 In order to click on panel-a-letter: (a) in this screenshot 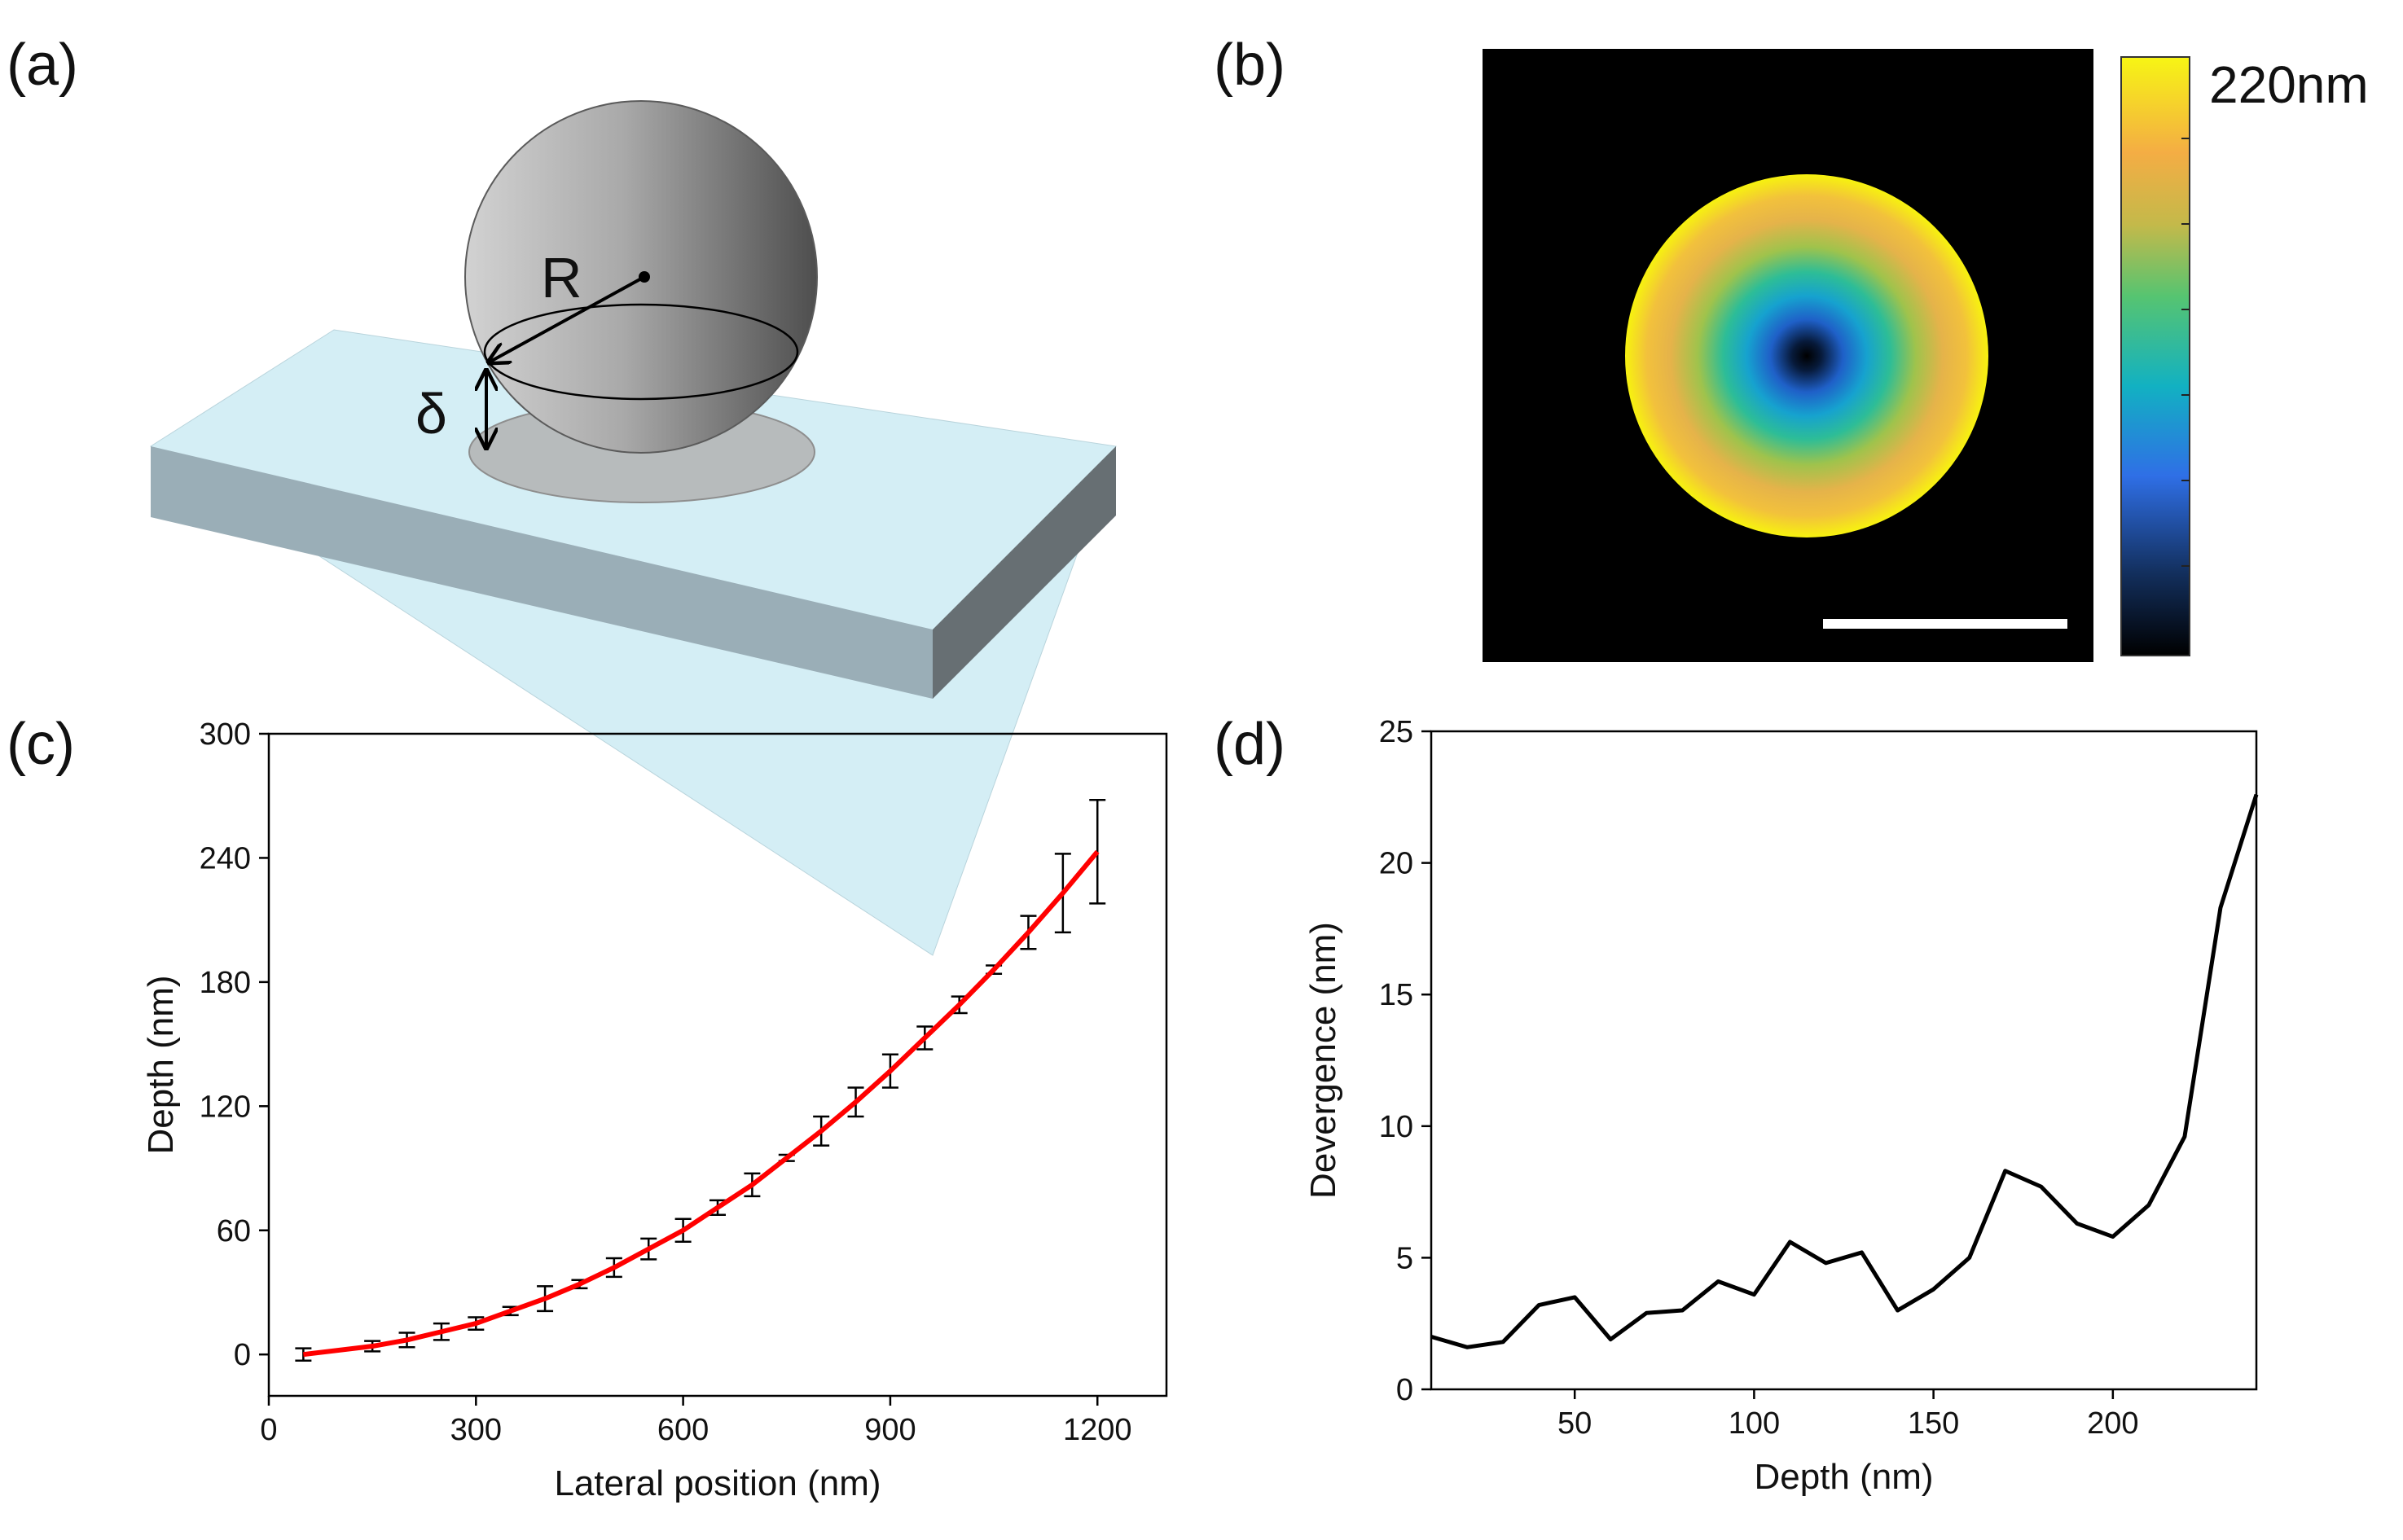, I will do `click(43, 65)`.